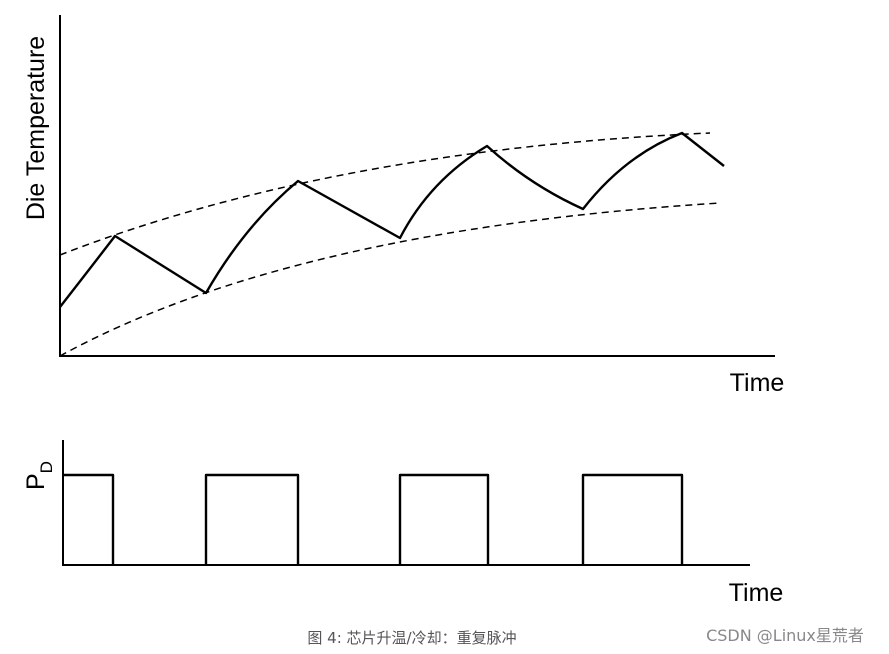 Image resolution: width=889 pixels, height=654 pixels. I want to click on upper-envelope, so click(385, 194).